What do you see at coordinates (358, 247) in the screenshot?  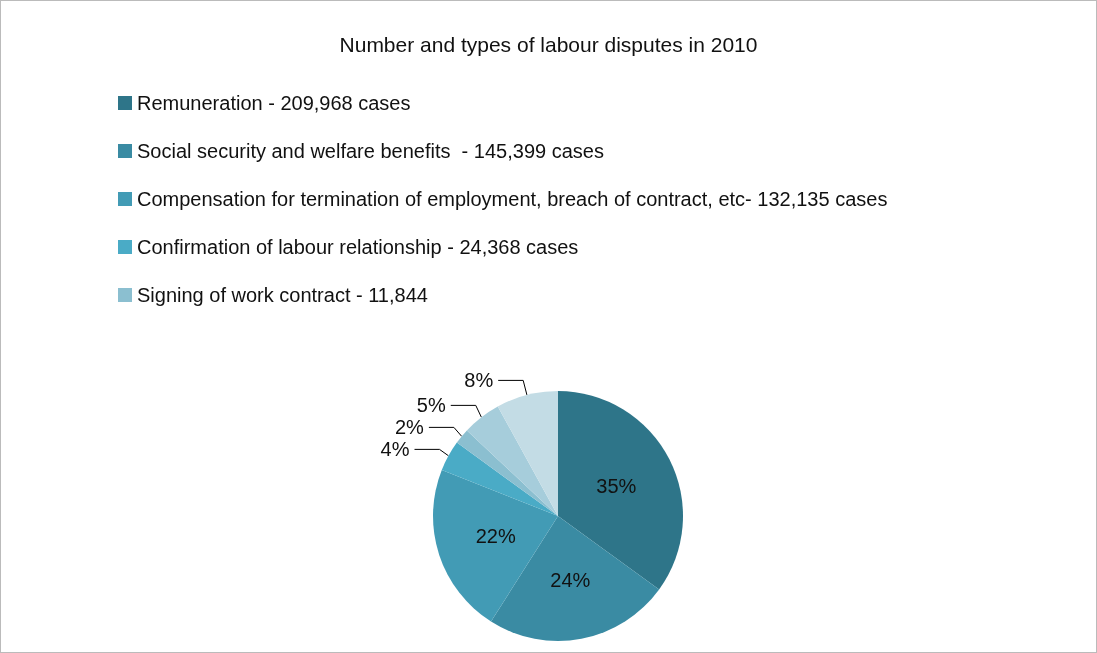 I see `legend-label: Confirmation of labour relationship - 24,368 cases` at bounding box center [358, 247].